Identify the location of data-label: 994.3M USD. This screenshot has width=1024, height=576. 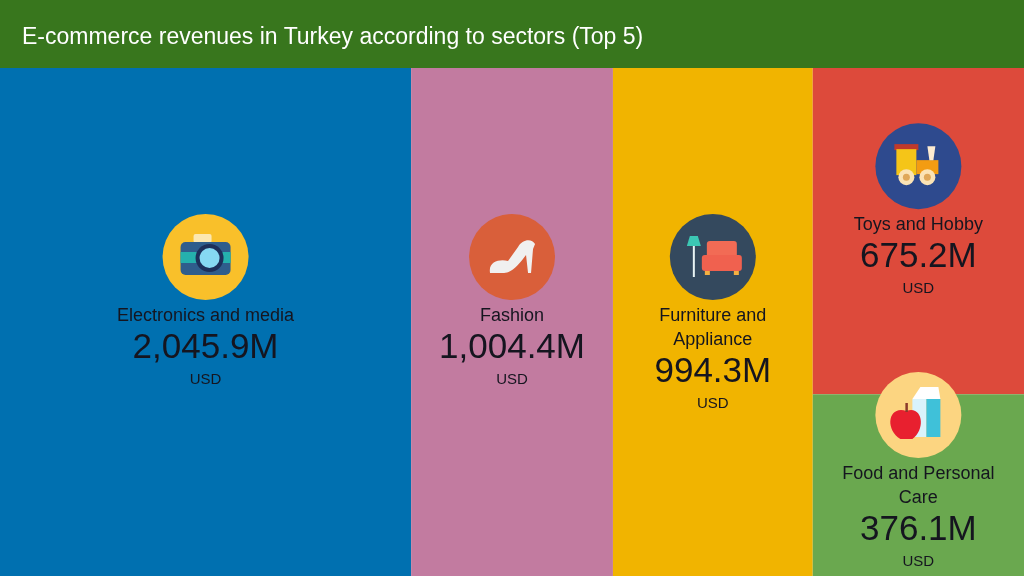
(713, 380).